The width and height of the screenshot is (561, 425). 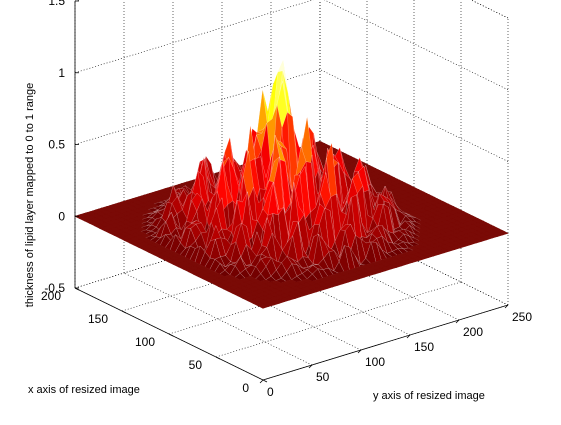 I want to click on z-tick-label: -0.5, so click(x=54, y=288).